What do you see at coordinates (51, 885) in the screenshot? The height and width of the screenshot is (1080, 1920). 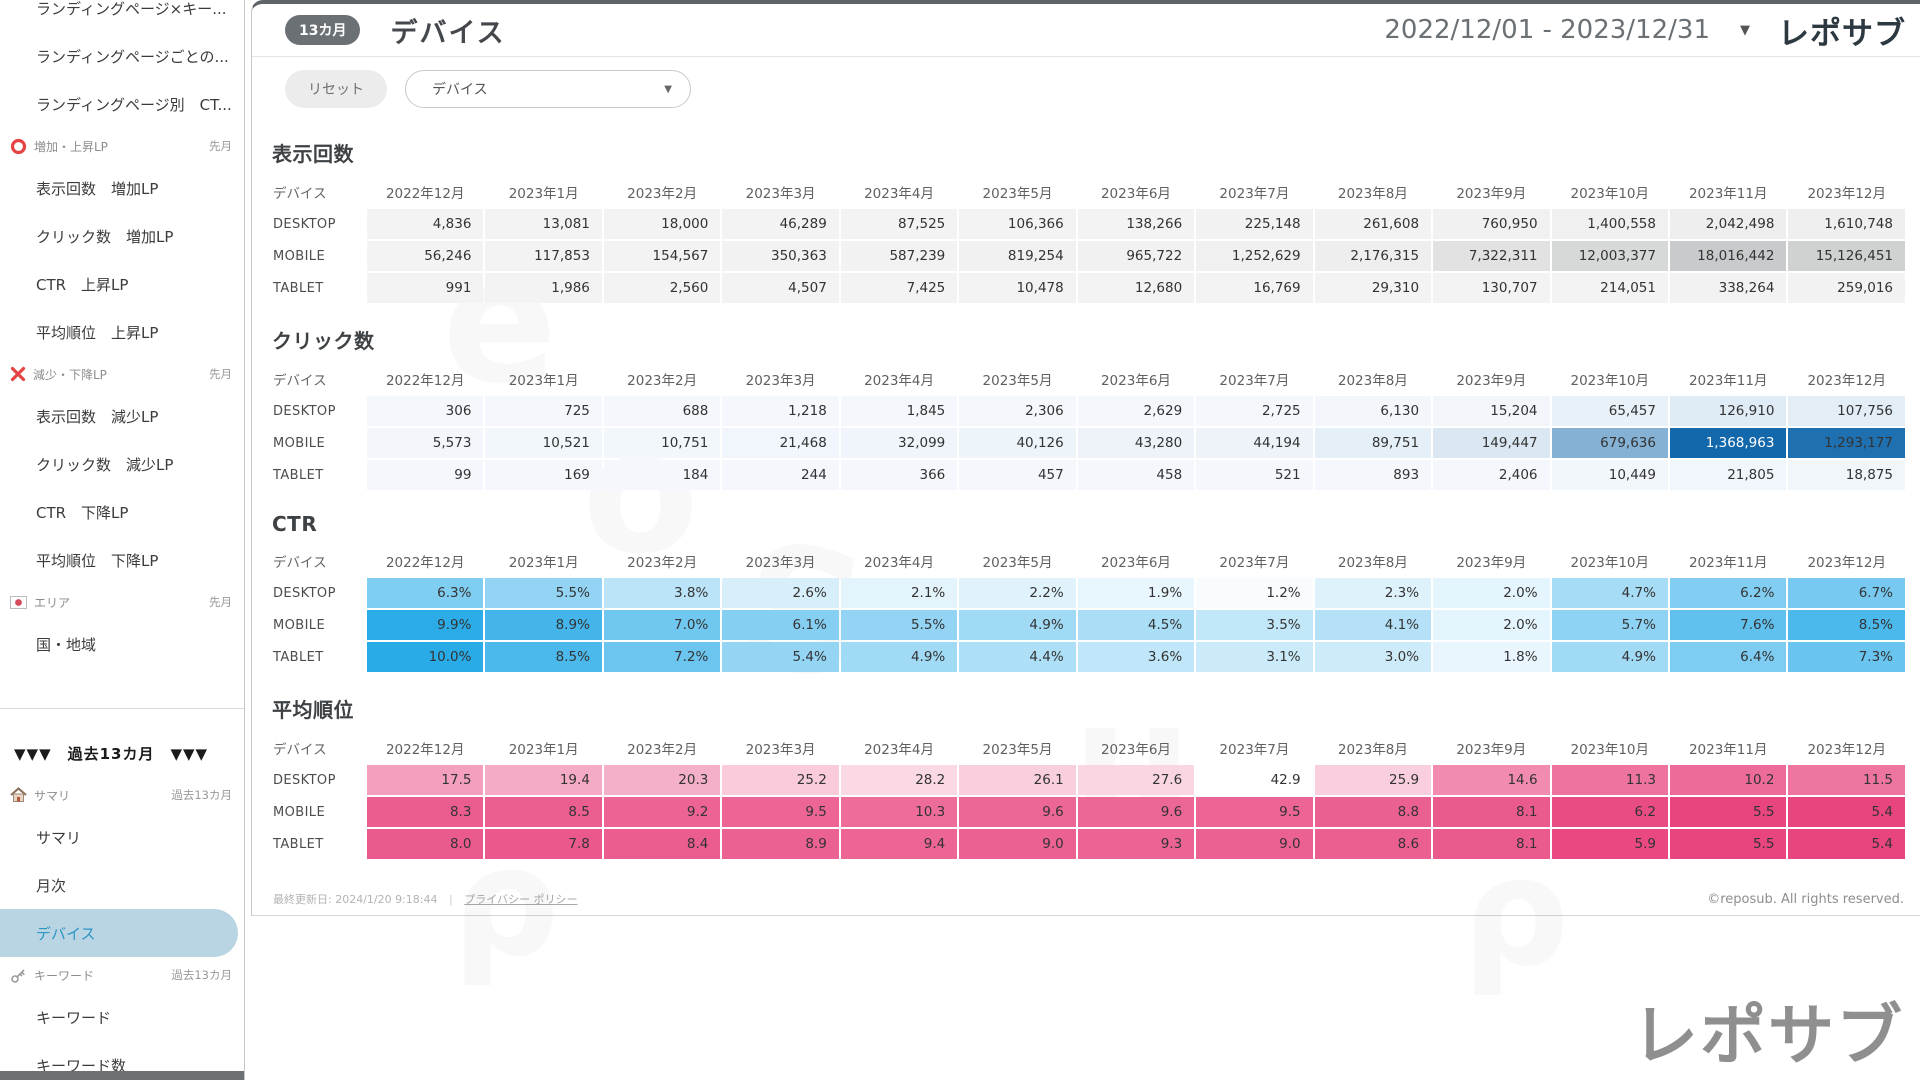 I see `sidebar-item: 月次` at bounding box center [51, 885].